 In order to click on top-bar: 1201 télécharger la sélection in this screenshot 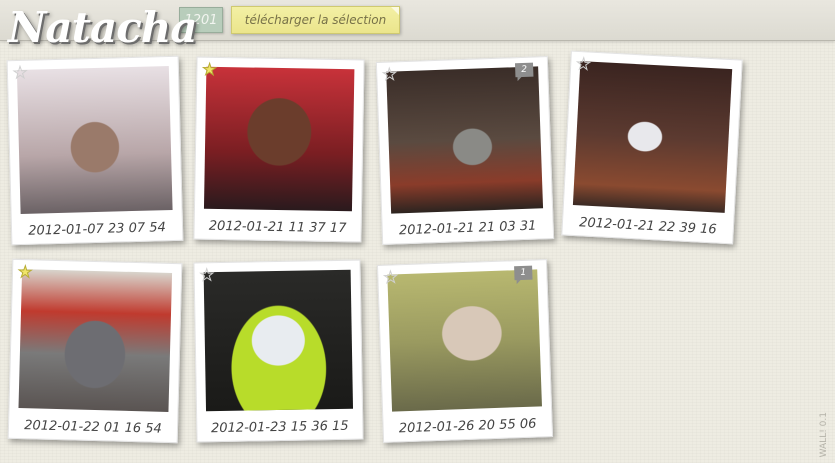, I will do `click(417, 20)`.